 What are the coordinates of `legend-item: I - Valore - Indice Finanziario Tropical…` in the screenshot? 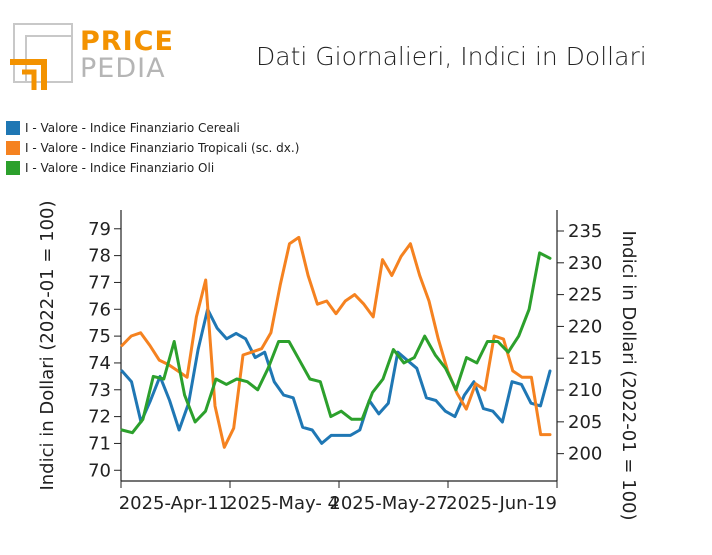 It's located at (152, 148).